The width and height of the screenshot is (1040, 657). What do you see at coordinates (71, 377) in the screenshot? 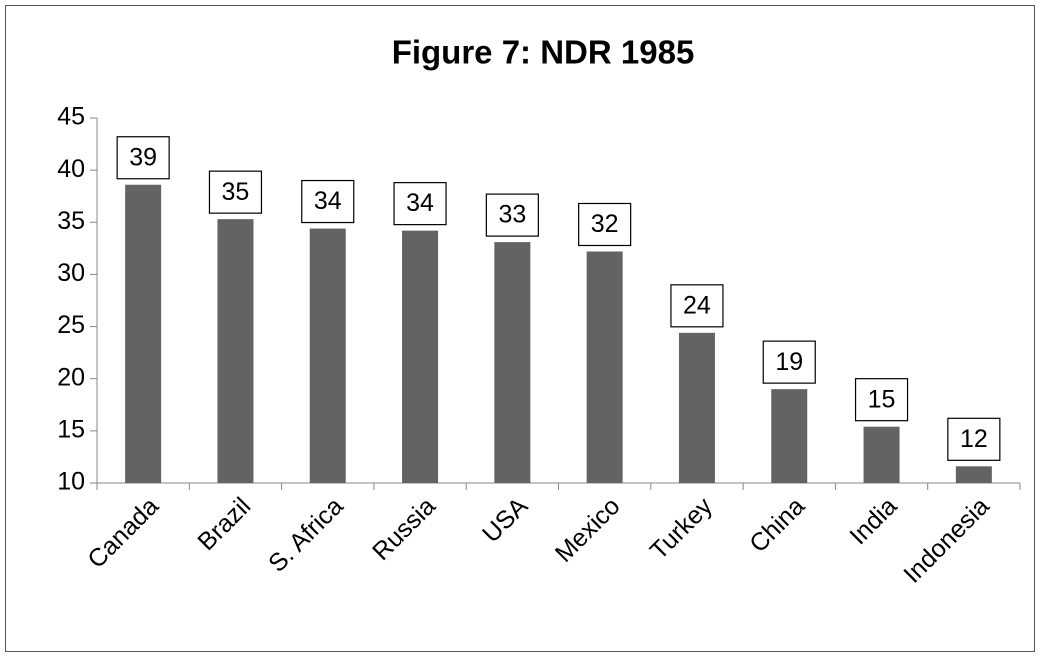
I see `y-tick-label: 20` at bounding box center [71, 377].